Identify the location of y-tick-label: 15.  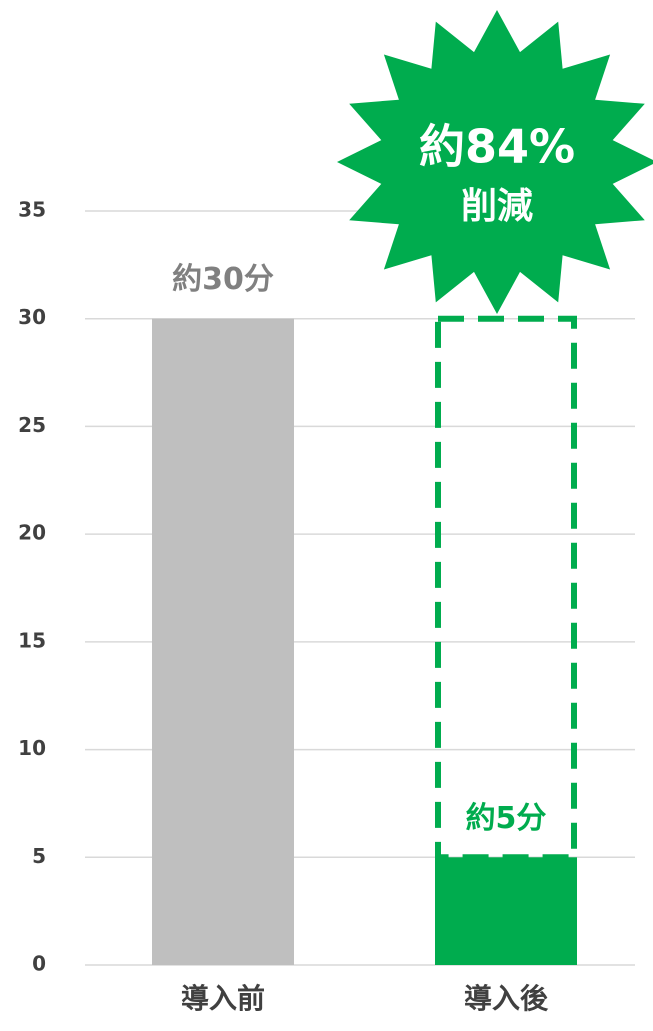
(32, 640).